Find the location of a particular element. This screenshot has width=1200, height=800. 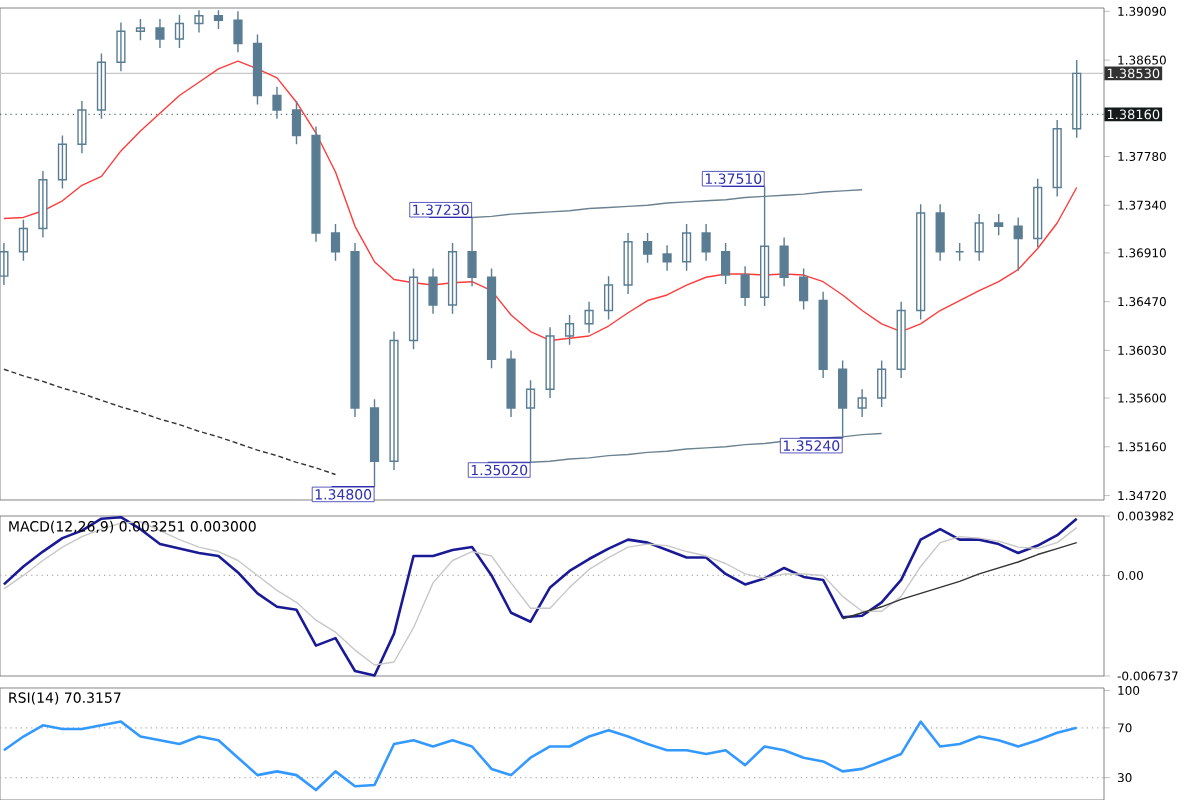

line-series is located at coordinates (540, 756).